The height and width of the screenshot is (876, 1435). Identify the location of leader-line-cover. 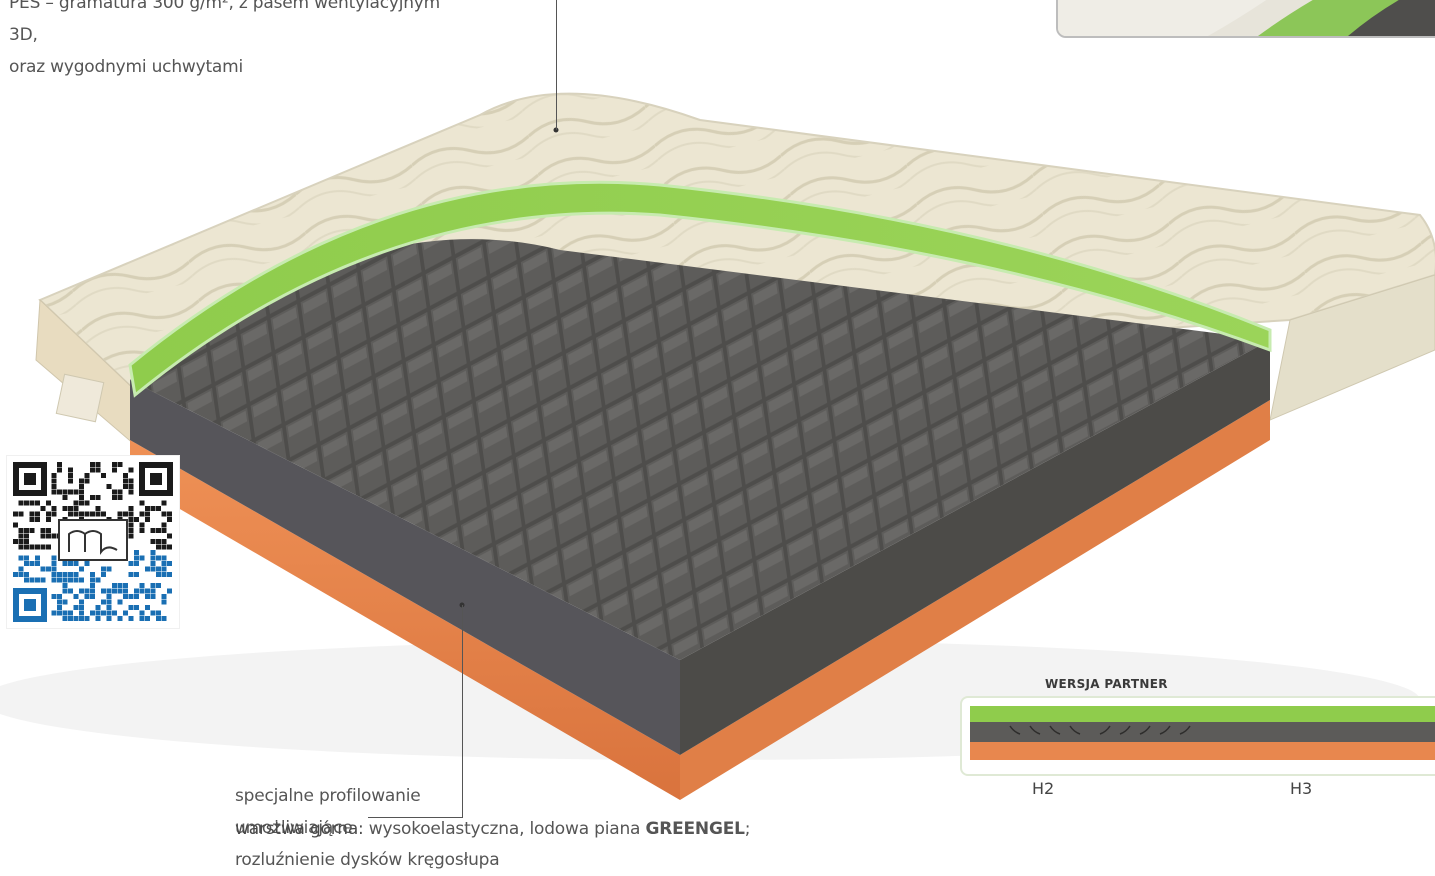
(556, 65).